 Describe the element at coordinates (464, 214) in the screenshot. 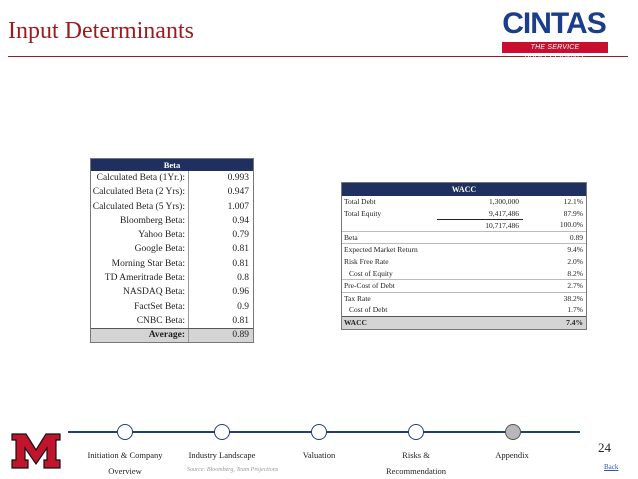

I see `table-row: Total Equity 9,417,486 87.9%` at that location.